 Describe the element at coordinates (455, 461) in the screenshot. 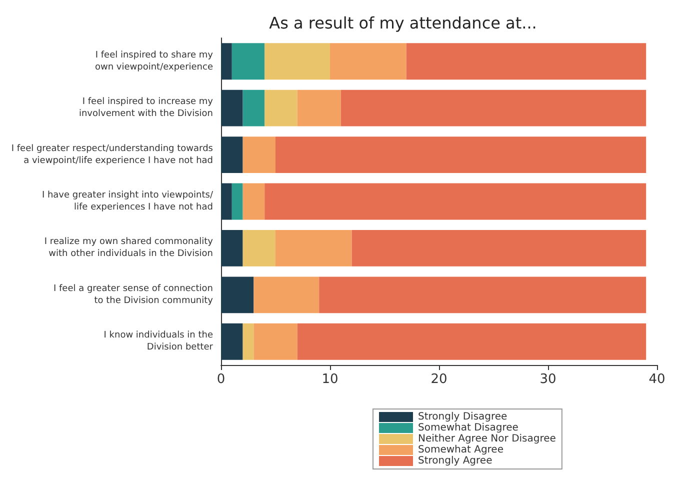

I see `legend-label: Strongly Agree` at that location.